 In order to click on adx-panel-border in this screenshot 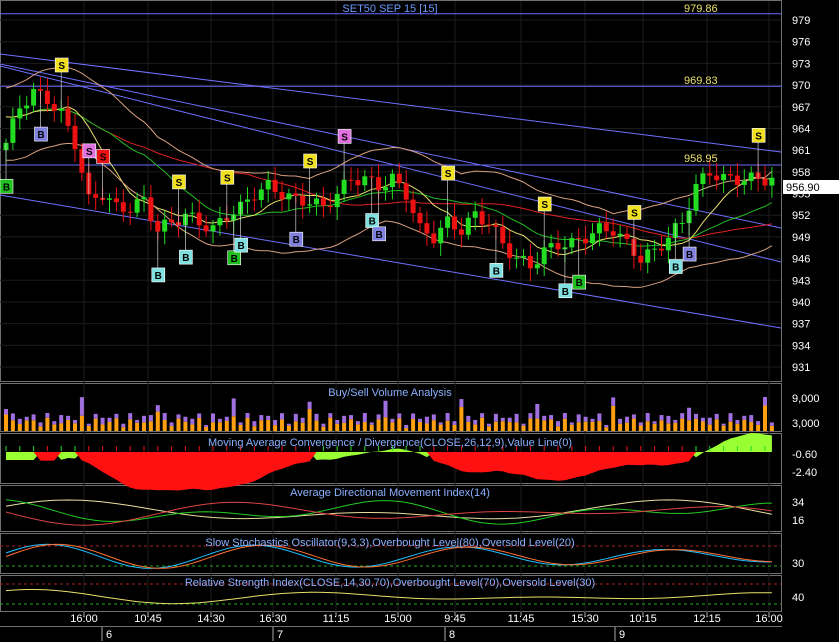, I will do `click(391, 508)`.